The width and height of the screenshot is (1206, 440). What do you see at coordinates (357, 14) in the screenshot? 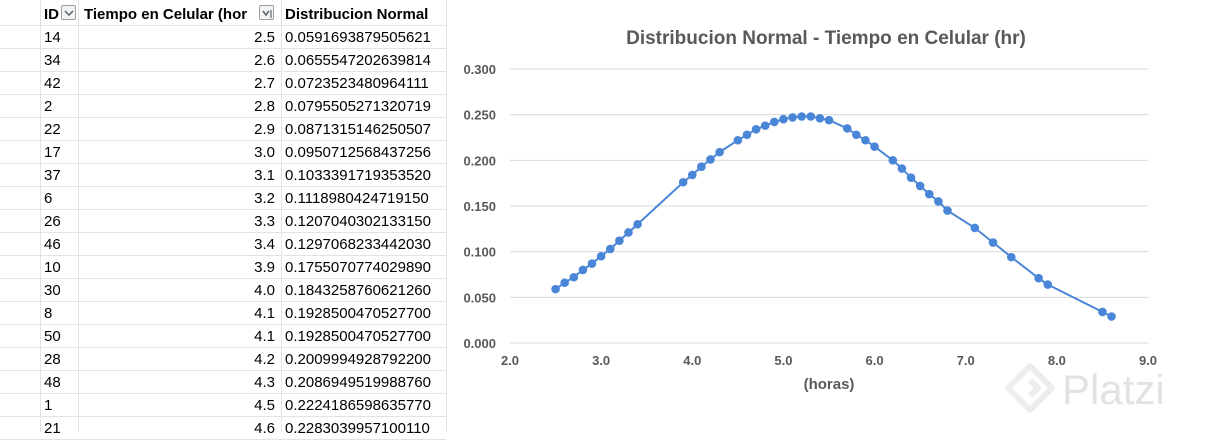
I see `header-distribucion: Distribucion Normal` at bounding box center [357, 14].